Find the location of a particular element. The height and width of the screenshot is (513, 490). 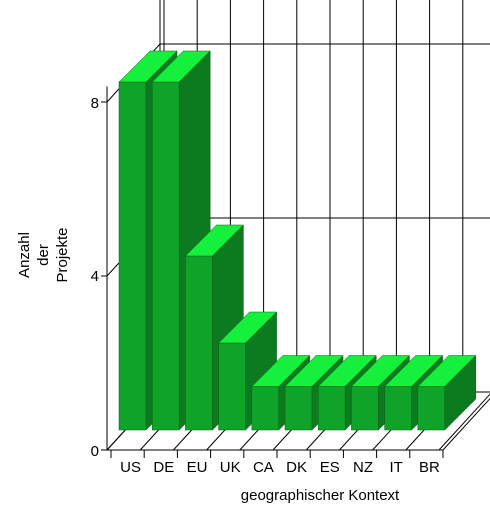

y-tick-label: 0 is located at coordinates (95, 451).